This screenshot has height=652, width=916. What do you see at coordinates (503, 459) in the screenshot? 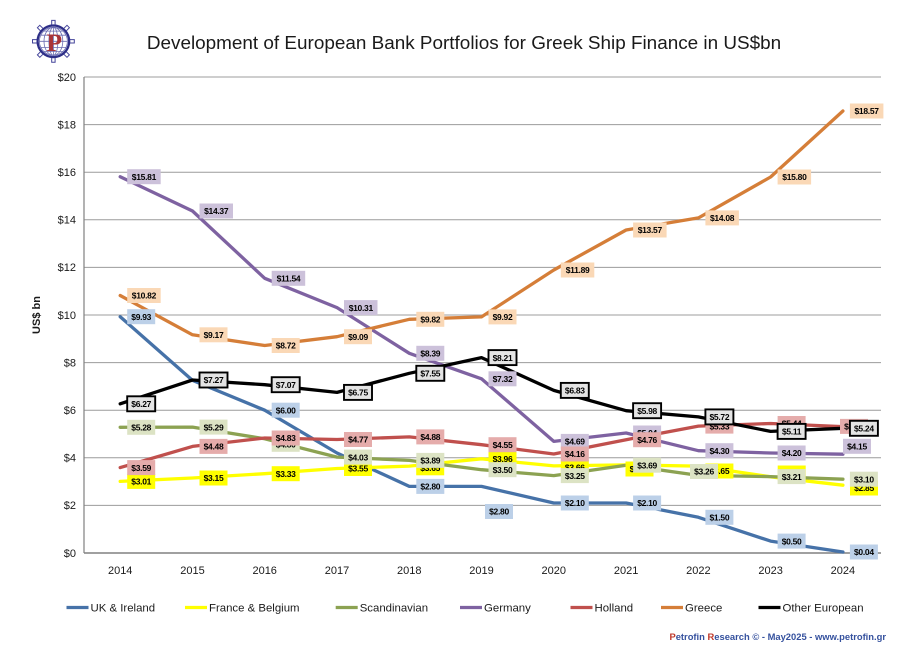
I see `svg-text: $3.96` at bounding box center [503, 459].